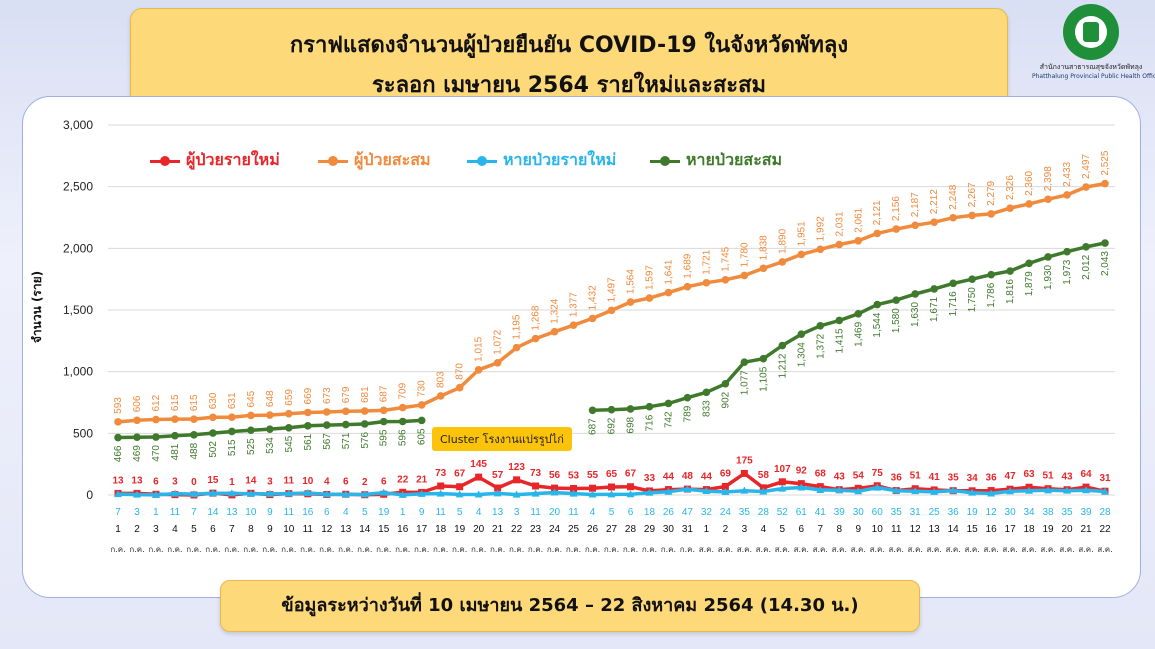 The image size is (1155, 649). Describe the element at coordinates (327, 512) in the screenshot. I see `data-label-new_recovered: 6` at that location.